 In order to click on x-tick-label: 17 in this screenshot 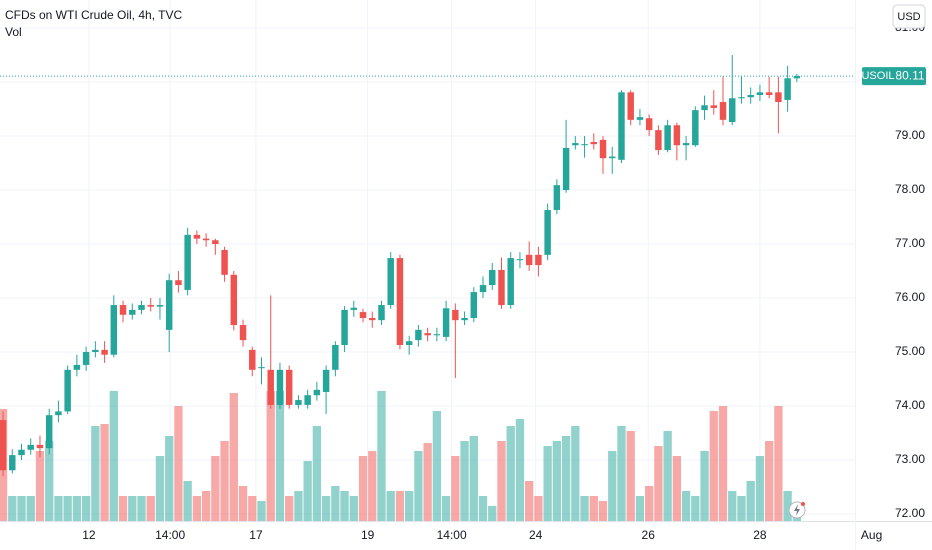, I will do `click(256, 535)`.